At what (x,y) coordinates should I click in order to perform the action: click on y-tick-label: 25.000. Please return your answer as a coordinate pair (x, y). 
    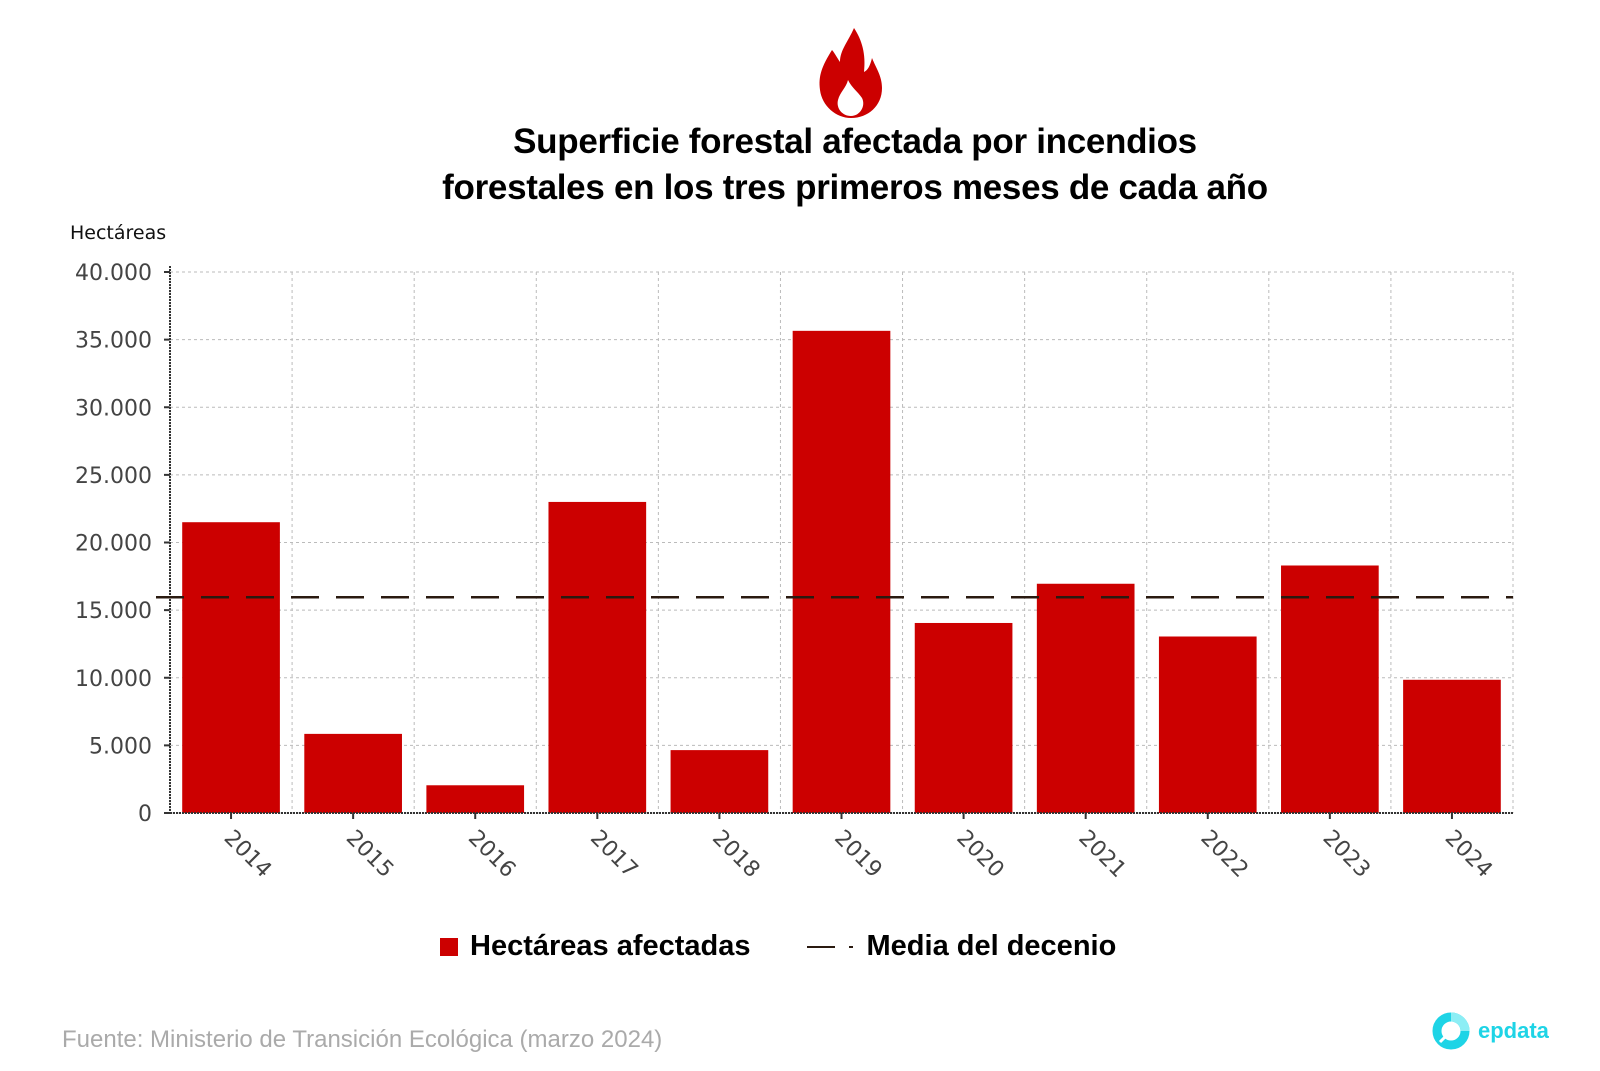
    Looking at the image, I should click on (113, 476).